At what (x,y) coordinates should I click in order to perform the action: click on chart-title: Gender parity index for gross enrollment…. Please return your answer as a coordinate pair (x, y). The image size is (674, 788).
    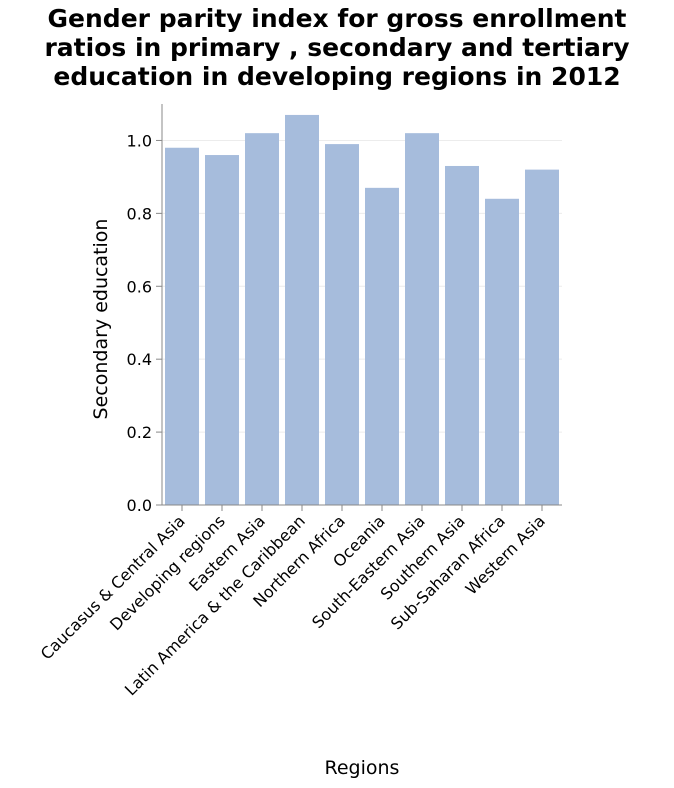
    Looking at the image, I should click on (337, 47).